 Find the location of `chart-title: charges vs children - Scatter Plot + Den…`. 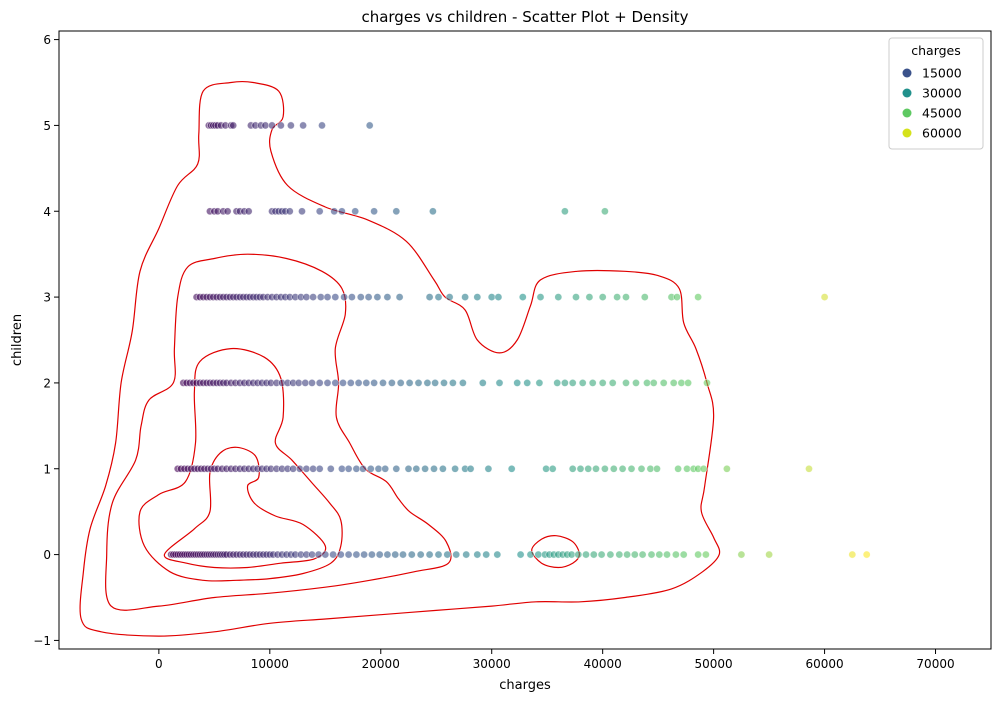

chart-title: charges vs children - Scatter Plot + Den… is located at coordinates (524, 17).